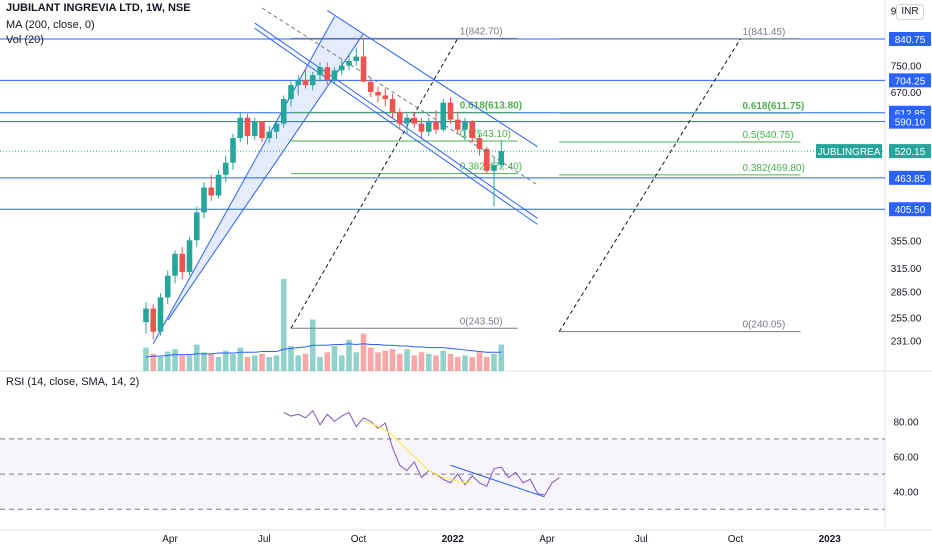  I want to click on downtrend-lower, so click(396, 120).